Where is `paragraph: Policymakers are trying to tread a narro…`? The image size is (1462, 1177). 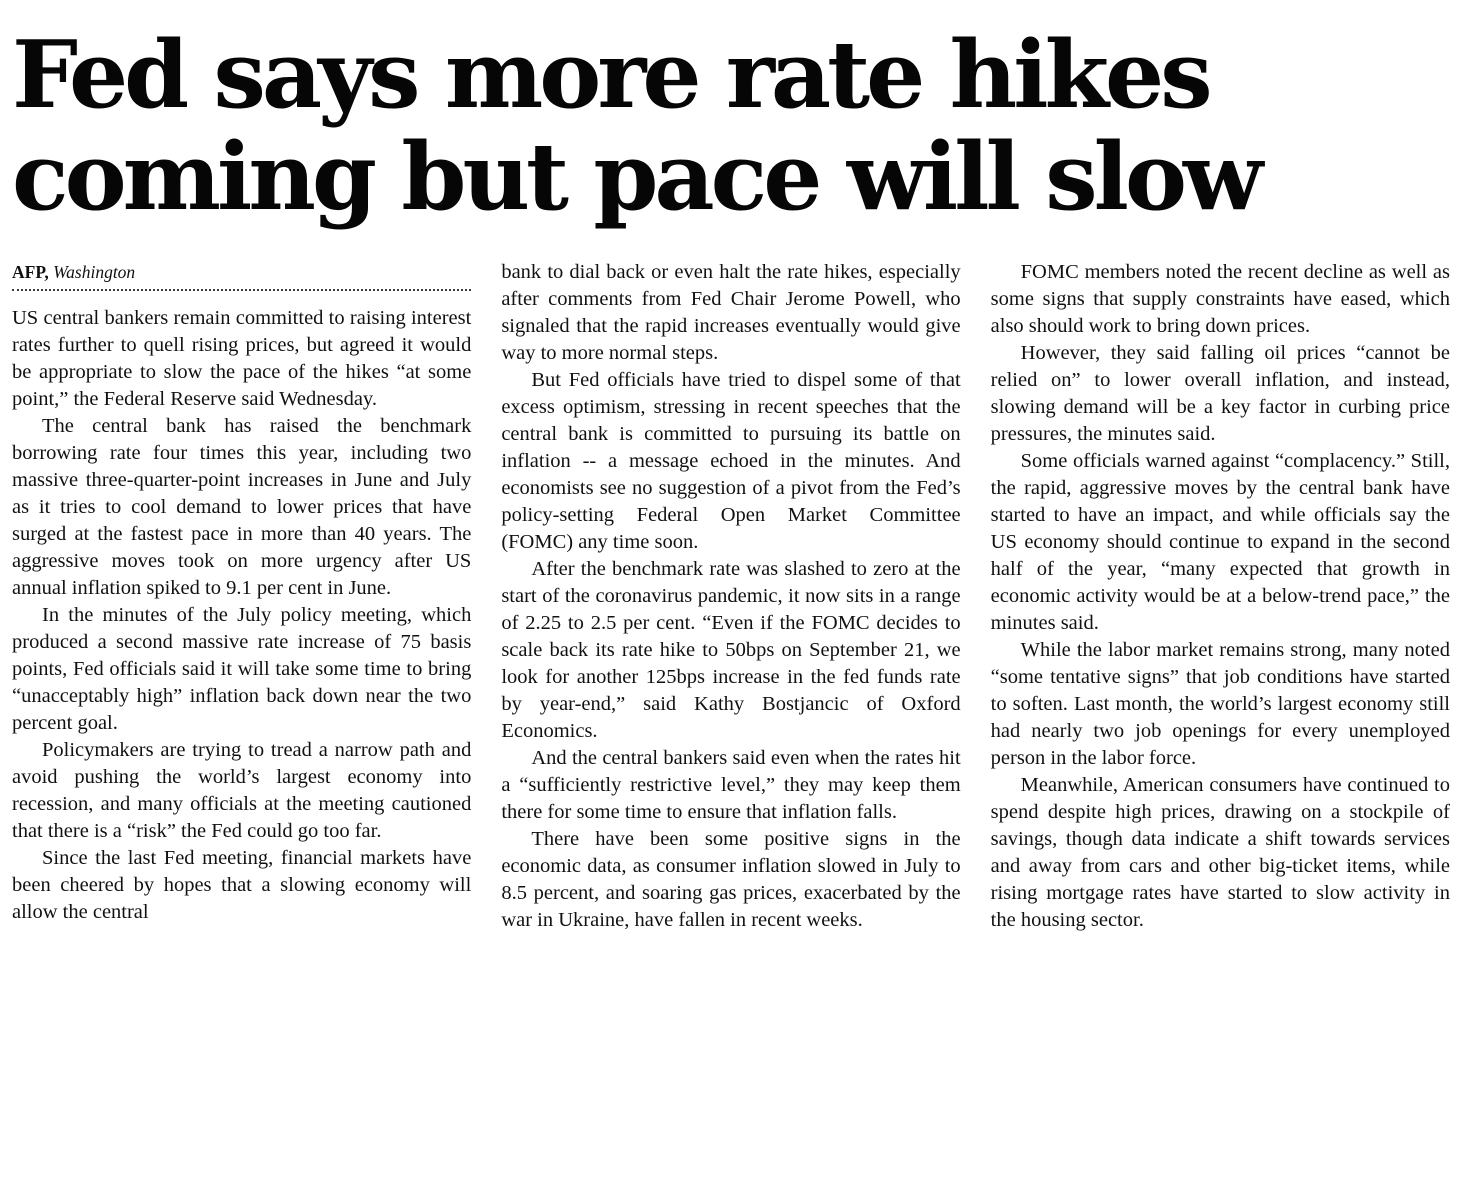 paragraph: Policymakers are trying to tread a narro… is located at coordinates (242, 790).